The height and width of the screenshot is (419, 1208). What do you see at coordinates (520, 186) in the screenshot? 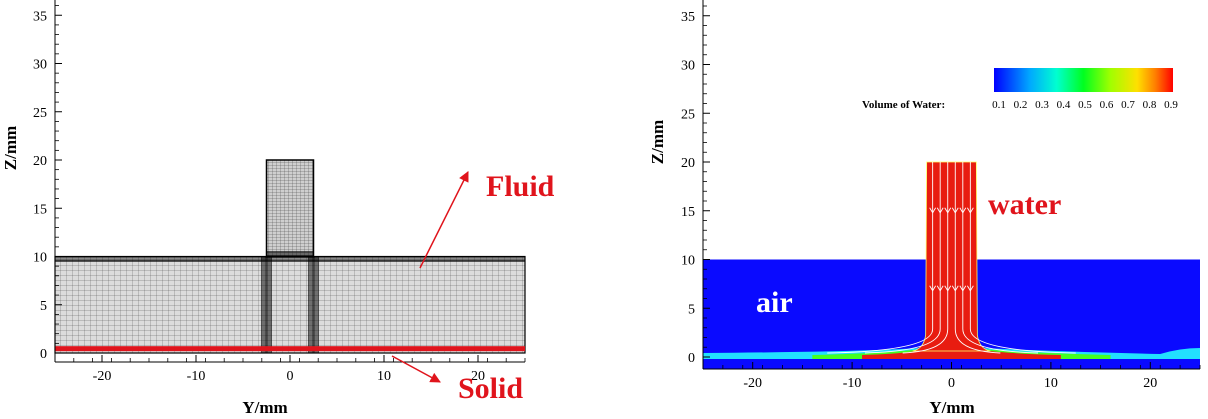
I see `fluid-label: Fluid` at bounding box center [520, 186].